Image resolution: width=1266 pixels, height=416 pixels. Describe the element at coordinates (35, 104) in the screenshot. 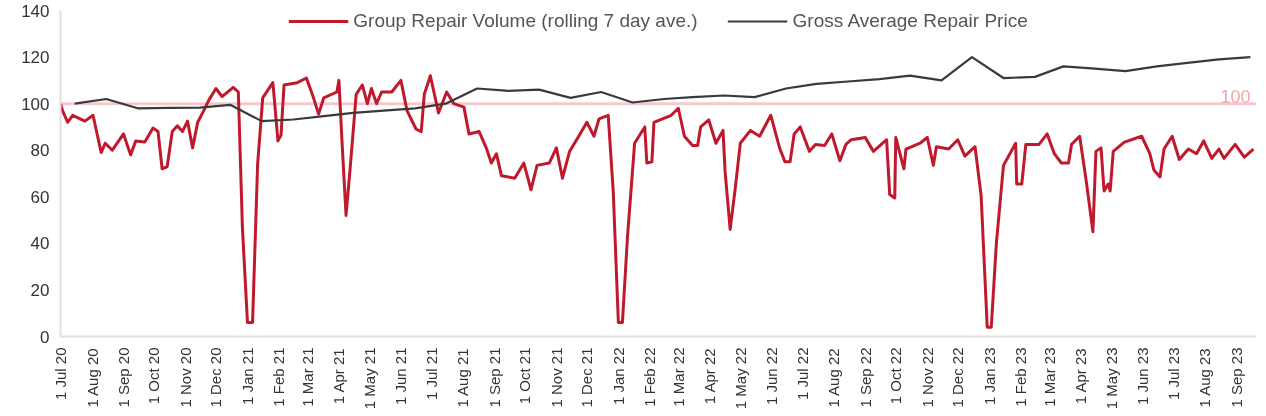

I see `y-tick-label: 100` at that location.